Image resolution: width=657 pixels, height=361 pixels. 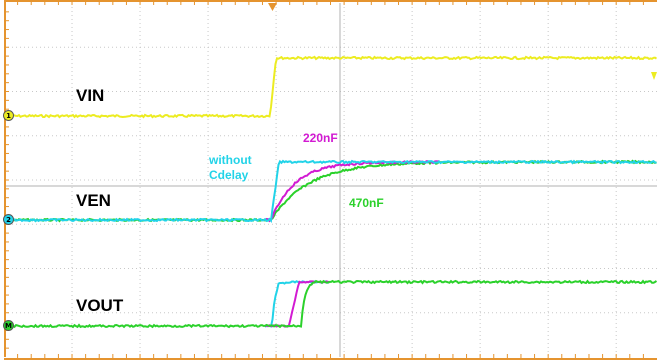 I want to click on cap-470nf-label: 470nF, so click(x=366, y=203).